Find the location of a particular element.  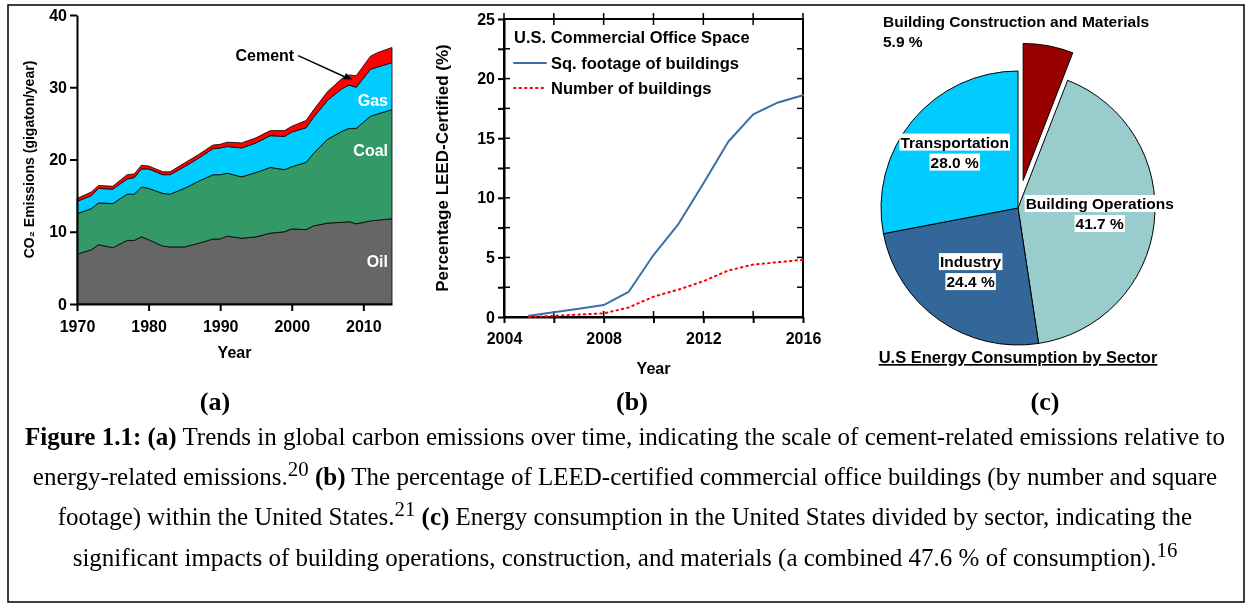

series-label: Oil is located at coordinates (377, 262).